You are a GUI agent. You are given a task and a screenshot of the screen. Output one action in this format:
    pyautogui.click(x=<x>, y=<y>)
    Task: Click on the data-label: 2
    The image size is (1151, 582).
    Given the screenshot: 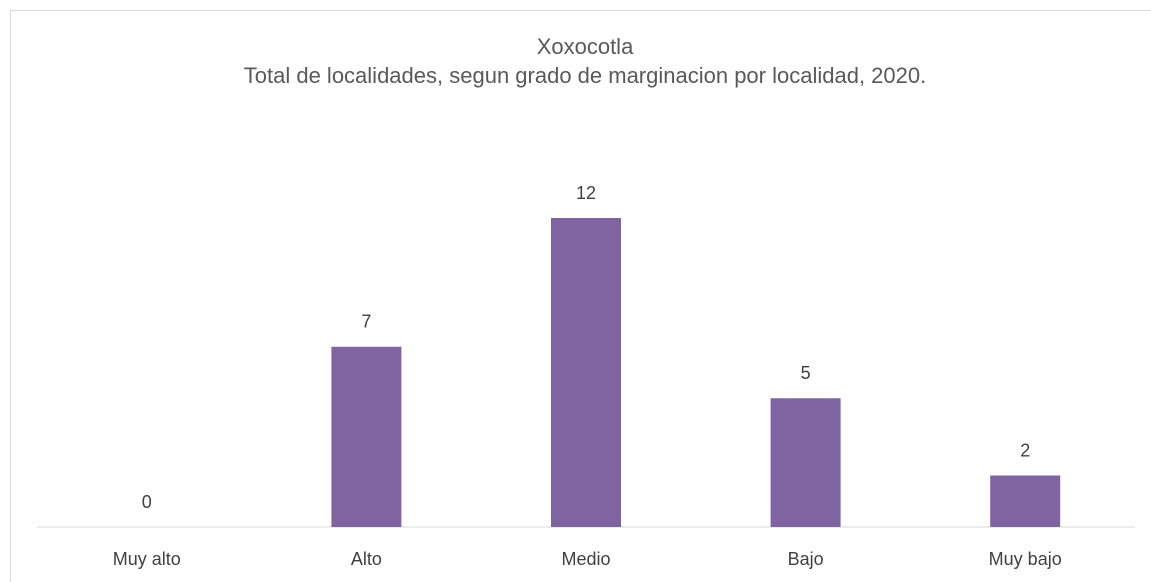 What is the action you would take?
    pyautogui.click(x=1025, y=450)
    